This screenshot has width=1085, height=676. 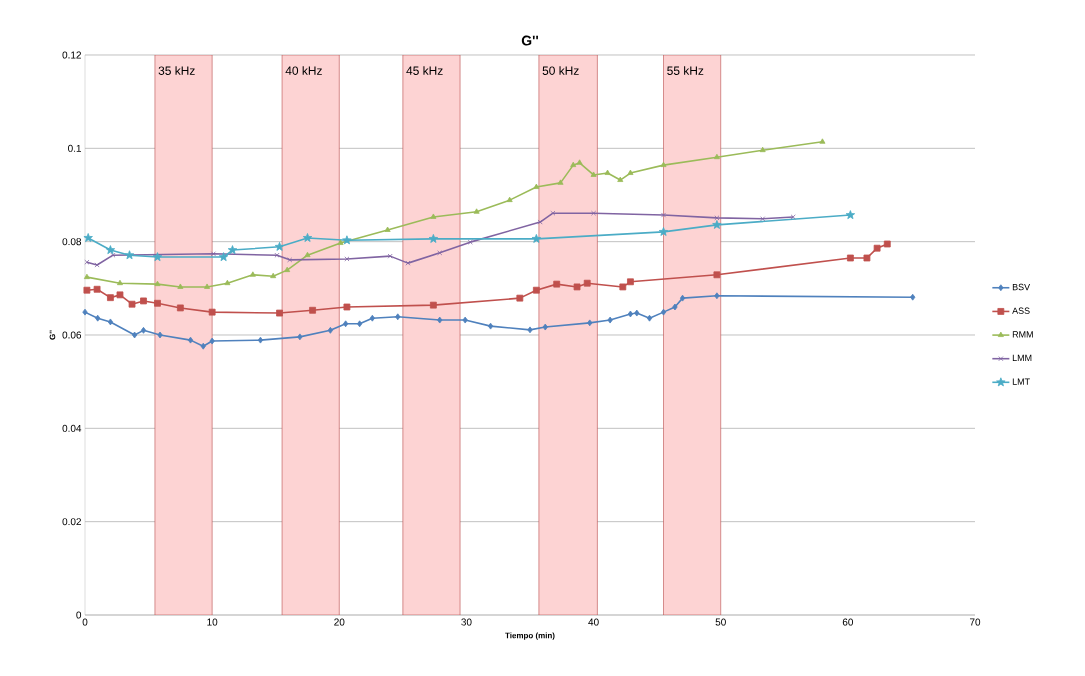 I want to click on x-tick-label: 0, so click(x=85, y=622).